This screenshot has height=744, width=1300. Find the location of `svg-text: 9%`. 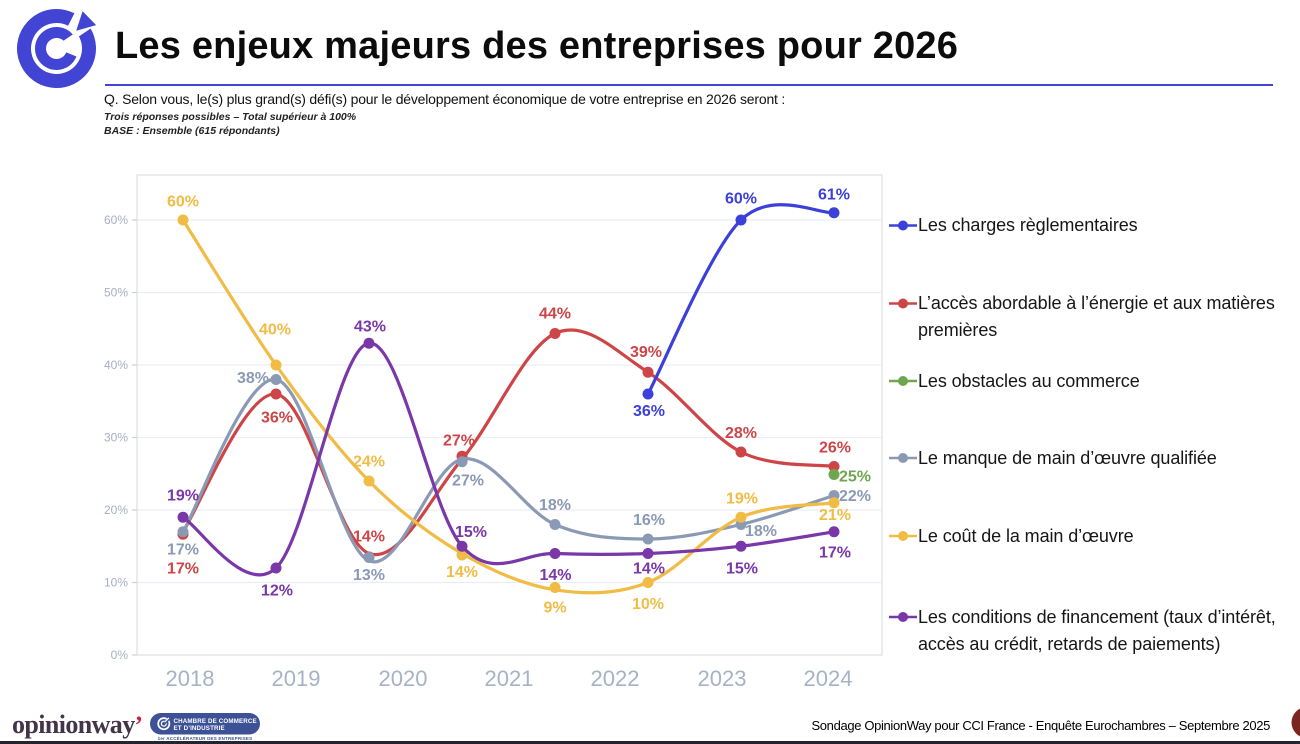

svg-text: 9% is located at coordinates (554, 608).